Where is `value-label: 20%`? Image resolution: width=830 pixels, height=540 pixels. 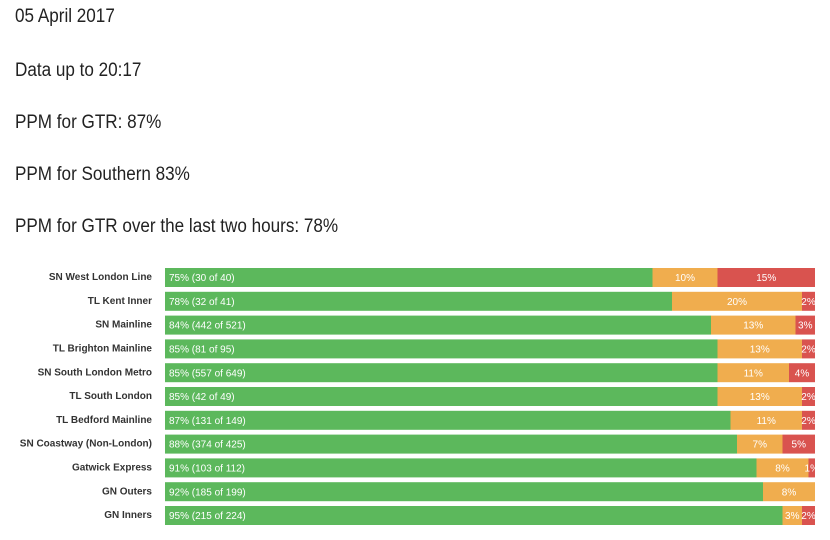 value-label: 20% is located at coordinates (737, 302).